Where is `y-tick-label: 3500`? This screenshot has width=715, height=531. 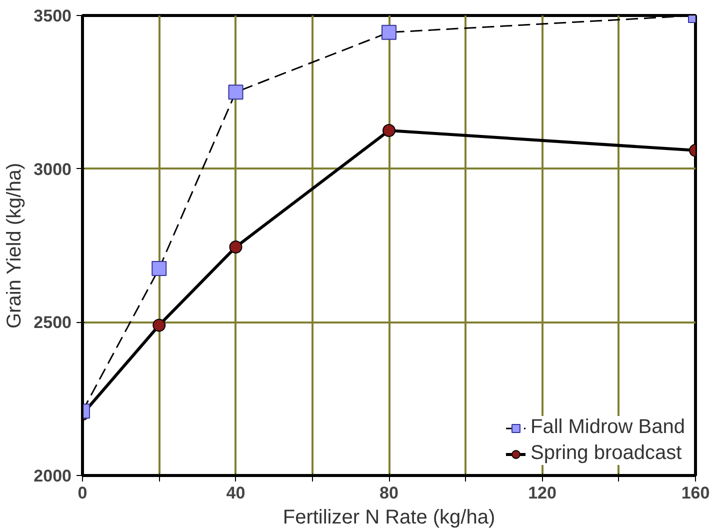 y-tick-label: 3500 is located at coordinates (53, 16).